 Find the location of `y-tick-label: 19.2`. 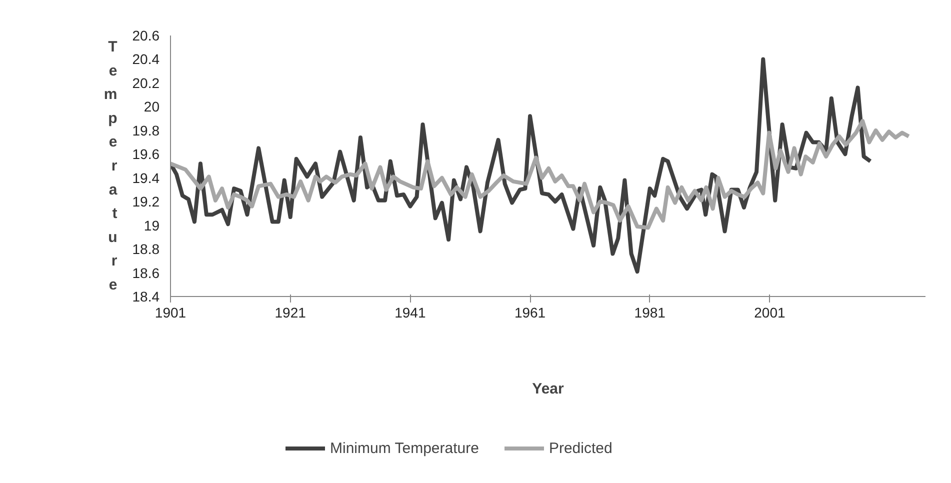

y-tick-label: 19.2 is located at coordinates (146, 202).